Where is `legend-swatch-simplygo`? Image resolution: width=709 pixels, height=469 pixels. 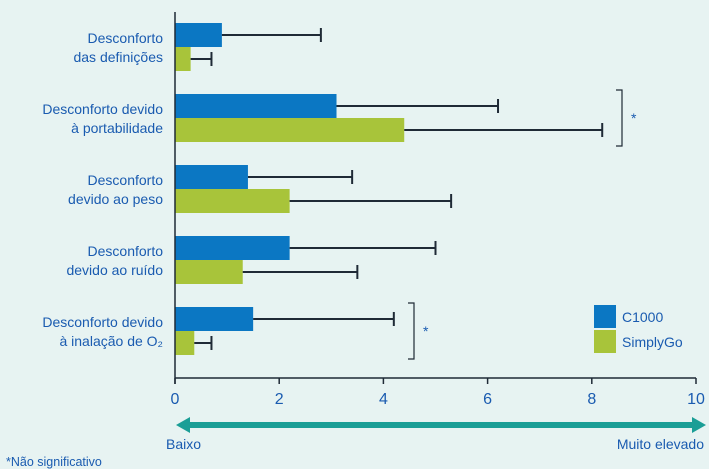
legend-swatch-simplygo is located at coordinates (605, 341).